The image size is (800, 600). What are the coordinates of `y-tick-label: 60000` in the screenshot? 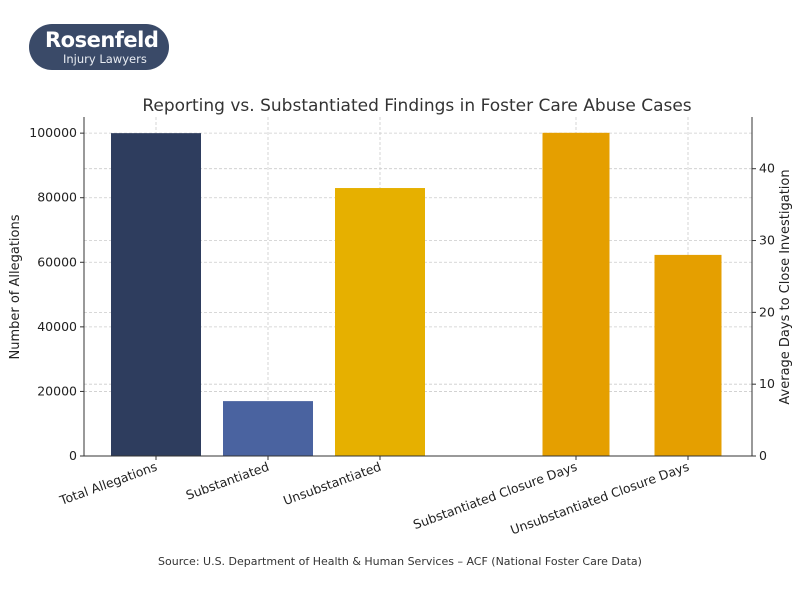 It's located at (57, 261).